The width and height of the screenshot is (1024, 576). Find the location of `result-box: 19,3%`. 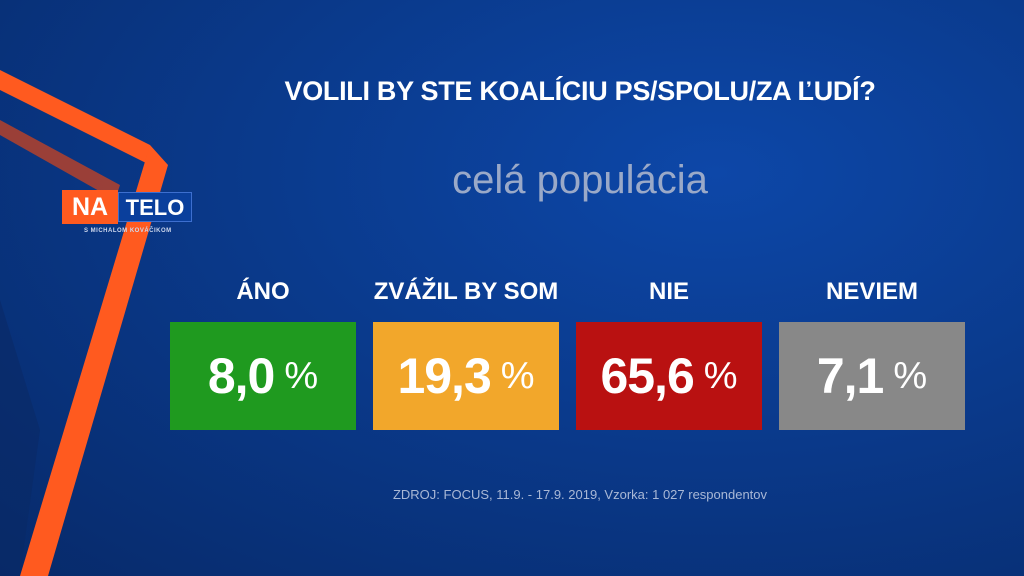

result-box: 19,3% is located at coordinates (466, 376).